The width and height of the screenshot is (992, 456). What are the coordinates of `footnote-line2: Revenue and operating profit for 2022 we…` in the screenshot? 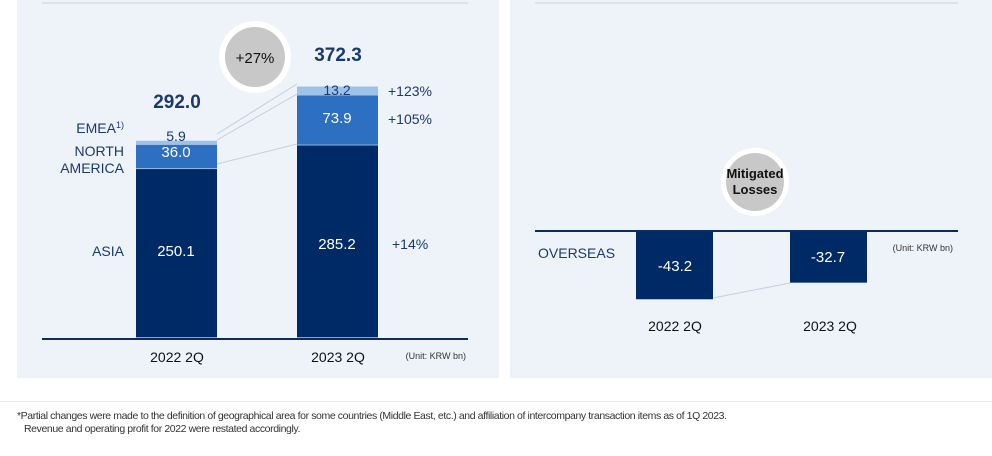 It's located at (162, 429).